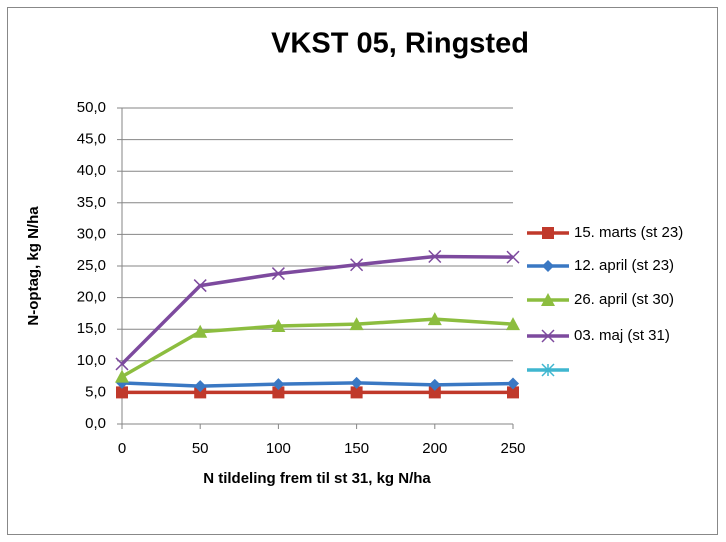 This screenshot has width=726, height=542. Describe the element at coordinates (91, 233) in the screenshot. I see `y-tick-label: 30,0` at that location.